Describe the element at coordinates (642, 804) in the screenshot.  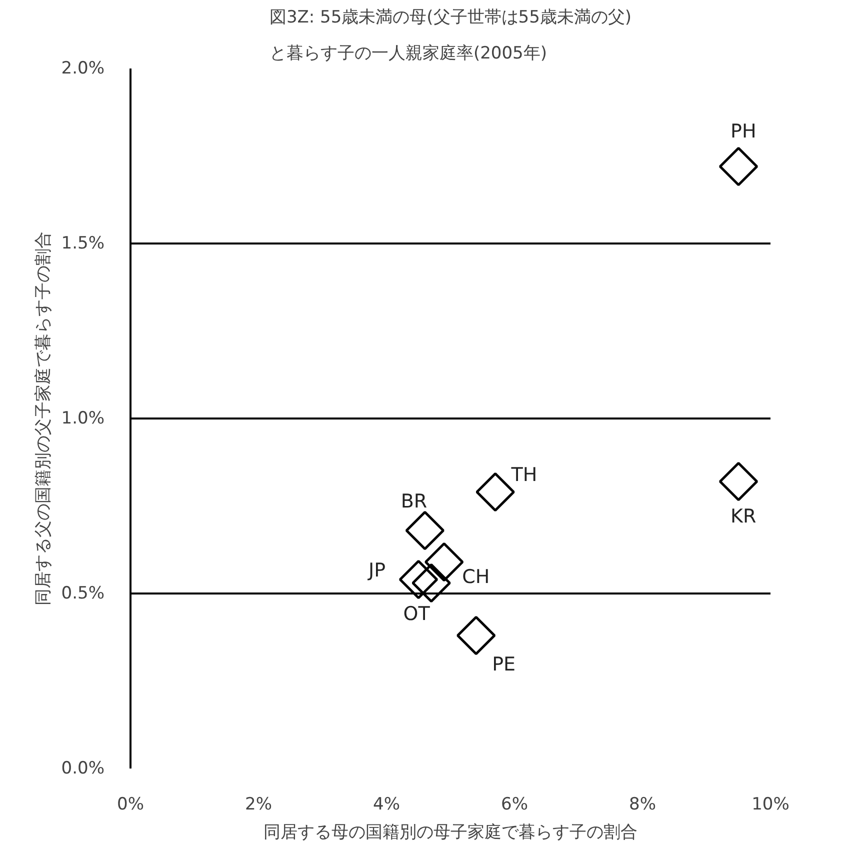
I see `x-tick-label: 8%` at that location.